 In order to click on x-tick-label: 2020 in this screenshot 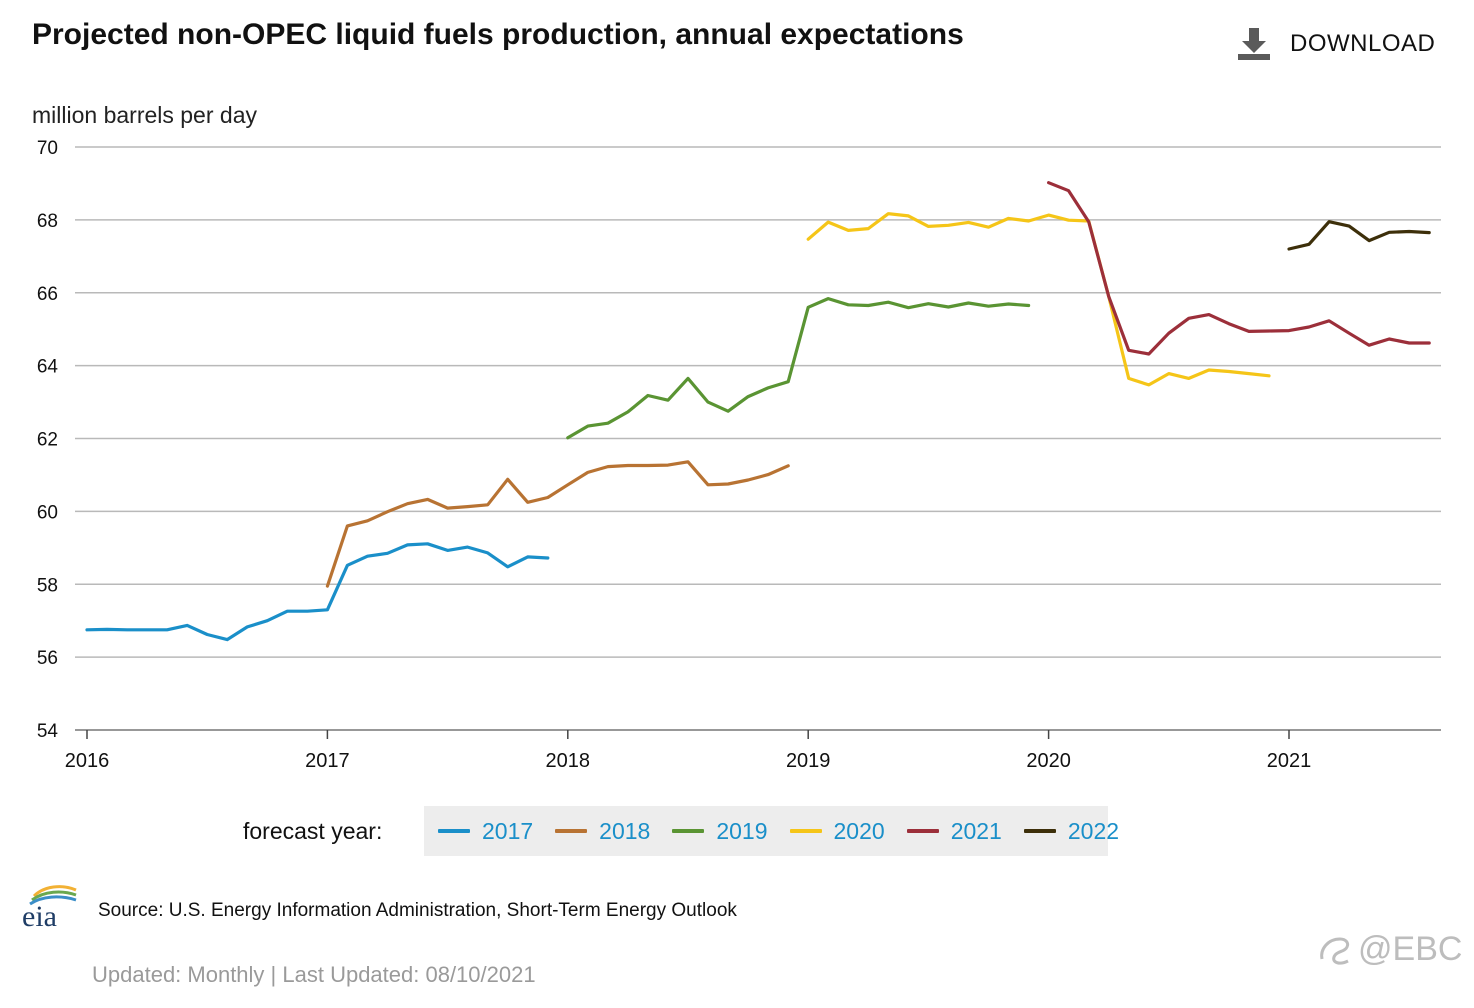, I will do `click(1048, 761)`.